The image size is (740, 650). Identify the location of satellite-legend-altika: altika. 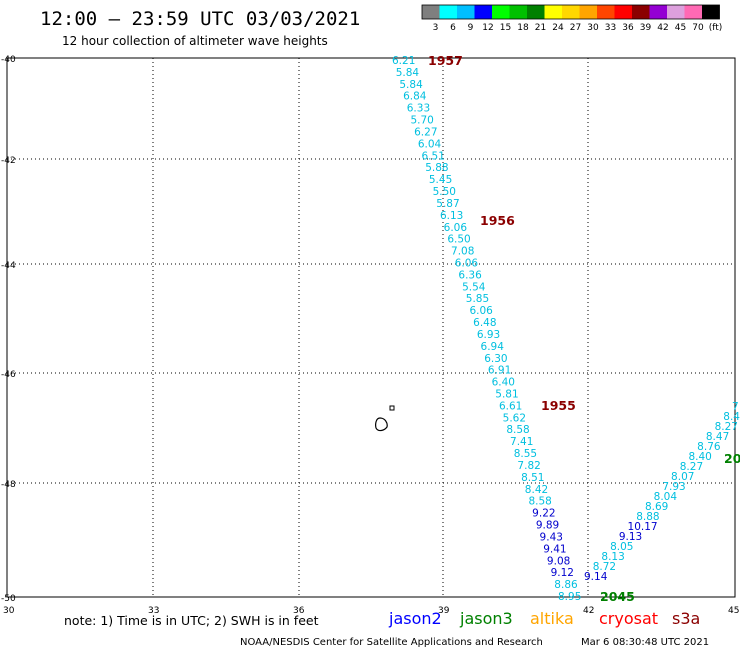
(552, 618).